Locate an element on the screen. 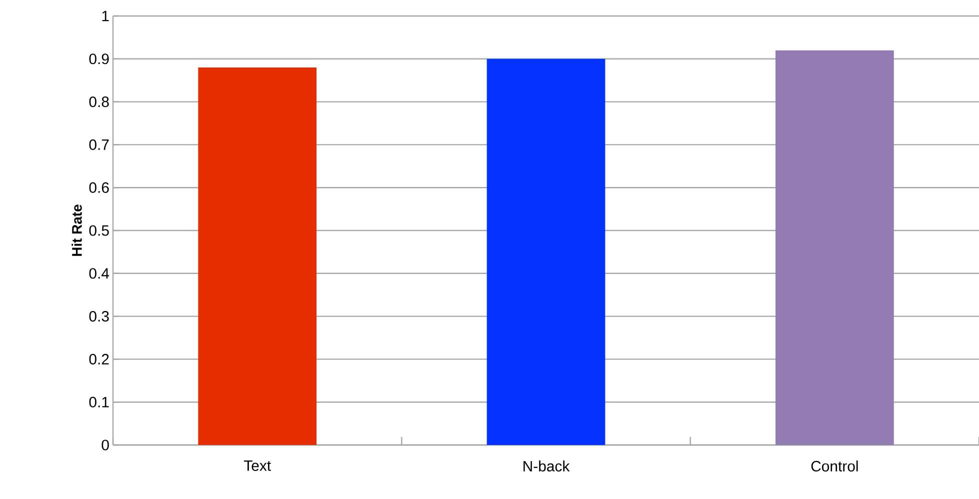 The width and height of the screenshot is (979, 499). y-tick-label: 0.6 is located at coordinates (99, 187).